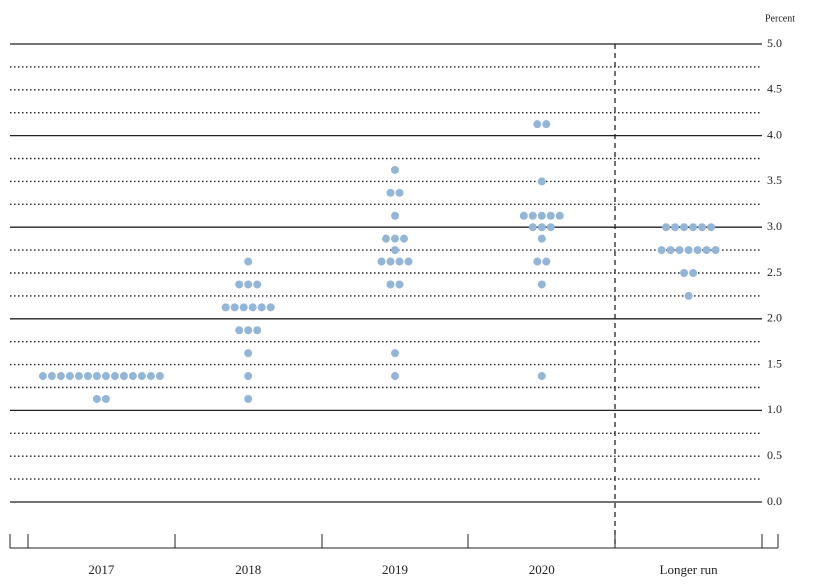  Describe the element at coordinates (395, 569) in the screenshot. I see `x-tick-label: 2019` at that location.